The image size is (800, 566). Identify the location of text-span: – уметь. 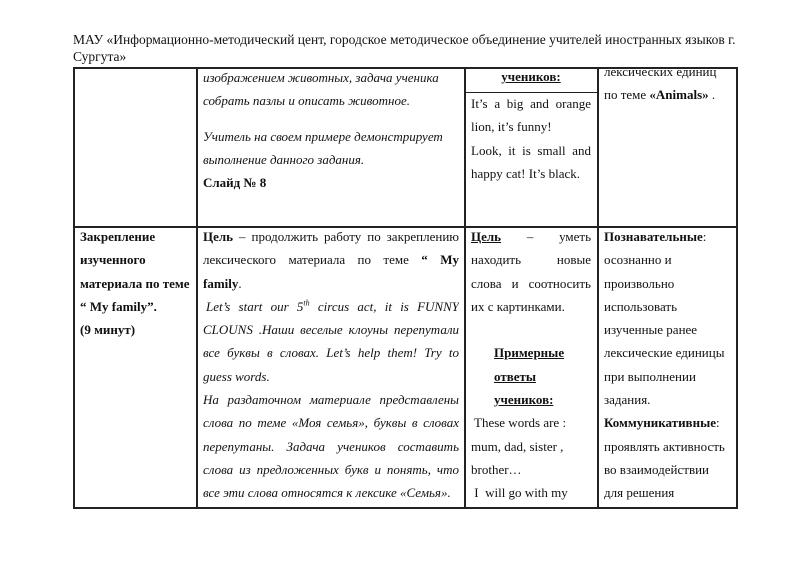
(558, 236).